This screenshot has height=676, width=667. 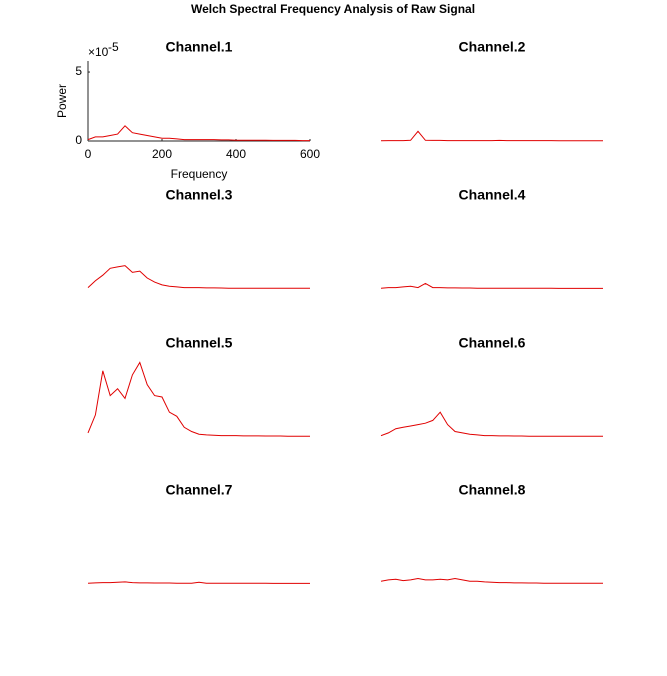 I want to click on subplot-title: Channel.5, so click(x=199, y=343).